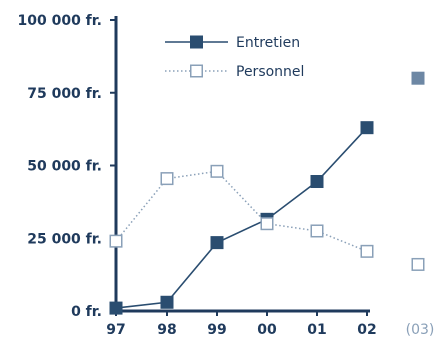 The image size is (436, 342). I want to click on legend-item-entretien: Entretien, so click(232, 43).